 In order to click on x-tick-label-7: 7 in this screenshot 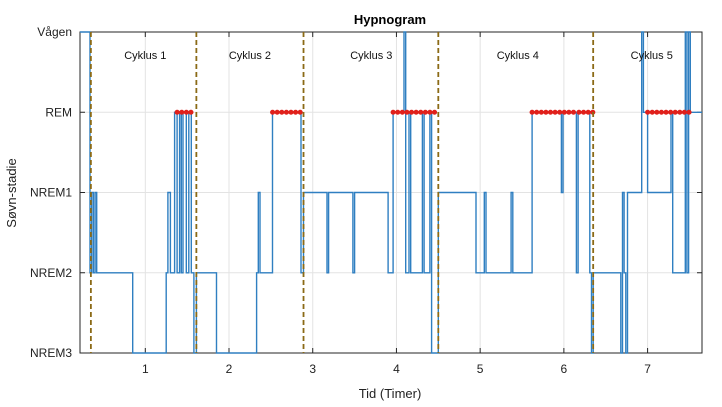, I will do `click(647, 369)`.